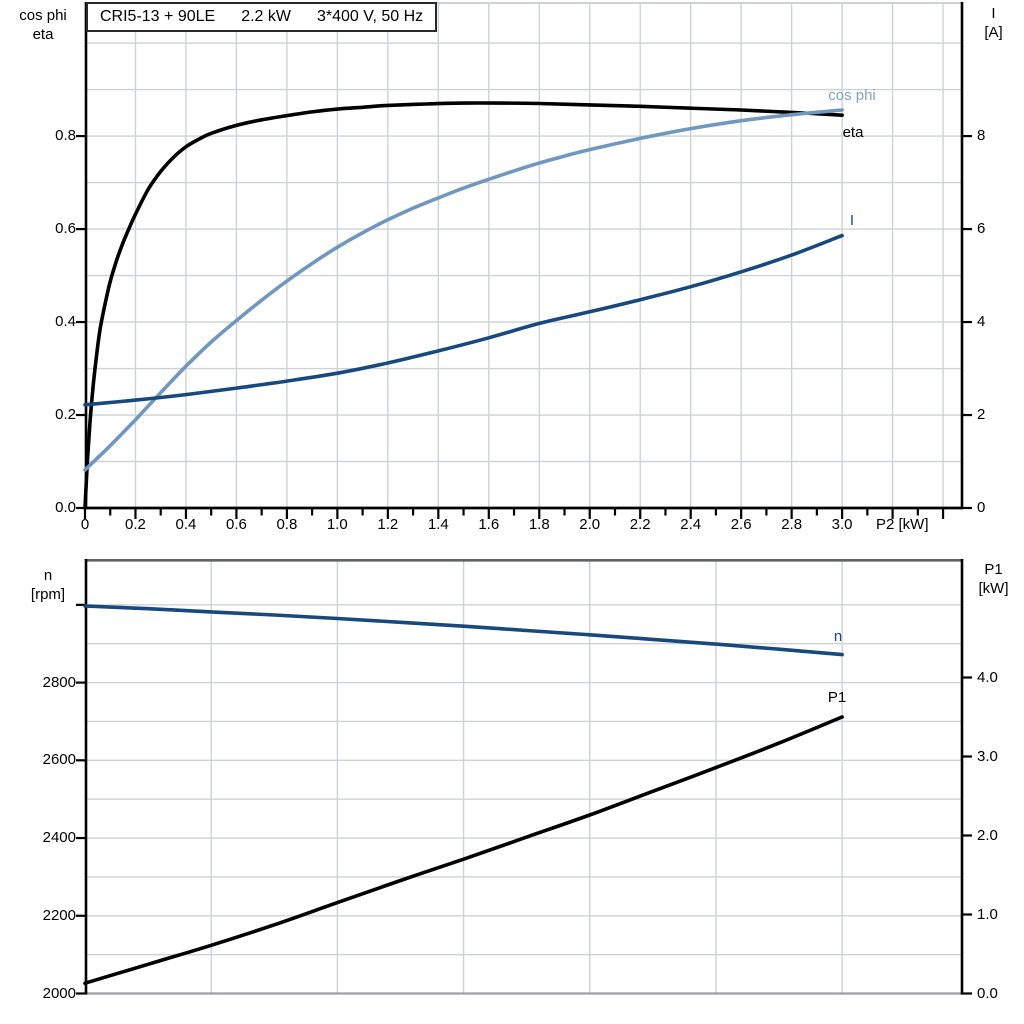 The image size is (1024, 1024). I want to click on left-tick-label: 2800, so click(59, 682).